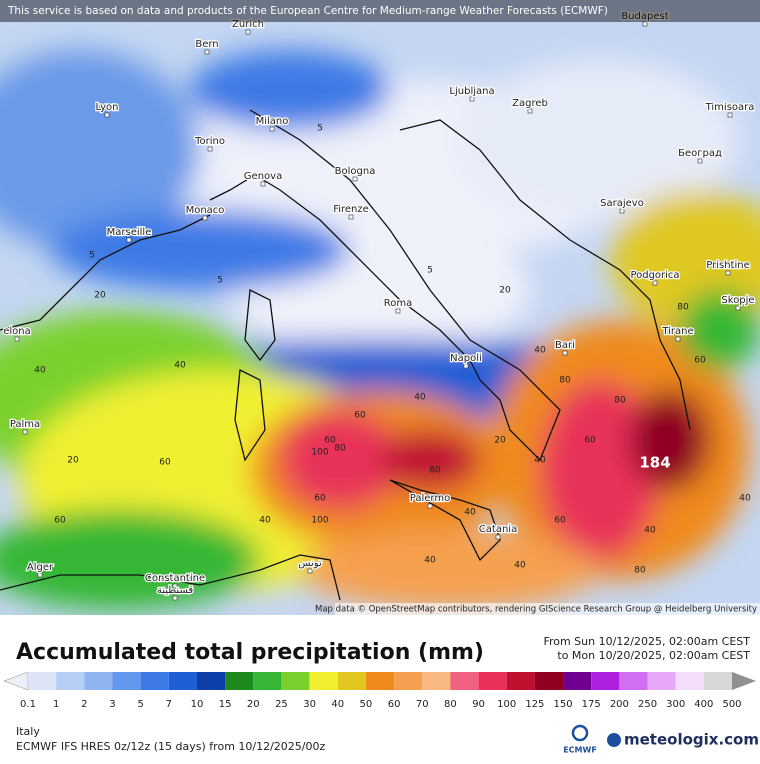 This screenshot has width=760, height=764. Describe the element at coordinates (500, 441) in the screenshot. I see `contour-label: 20` at that location.